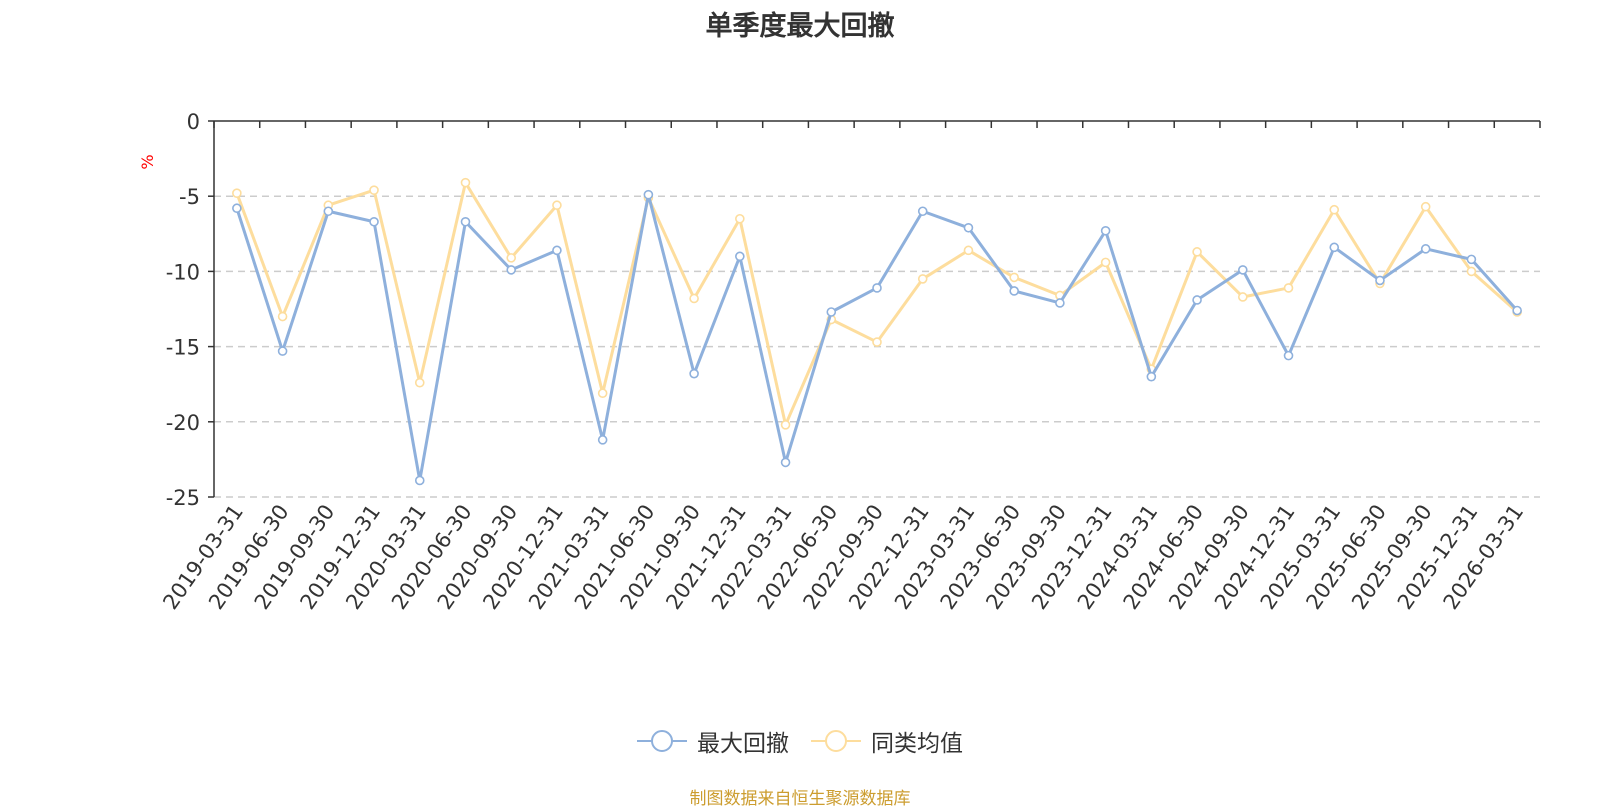 The width and height of the screenshot is (1600, 809). Describe the element at coordinates (183, 272) in the screenshot. I see `y-tick-label: -10` at that location.